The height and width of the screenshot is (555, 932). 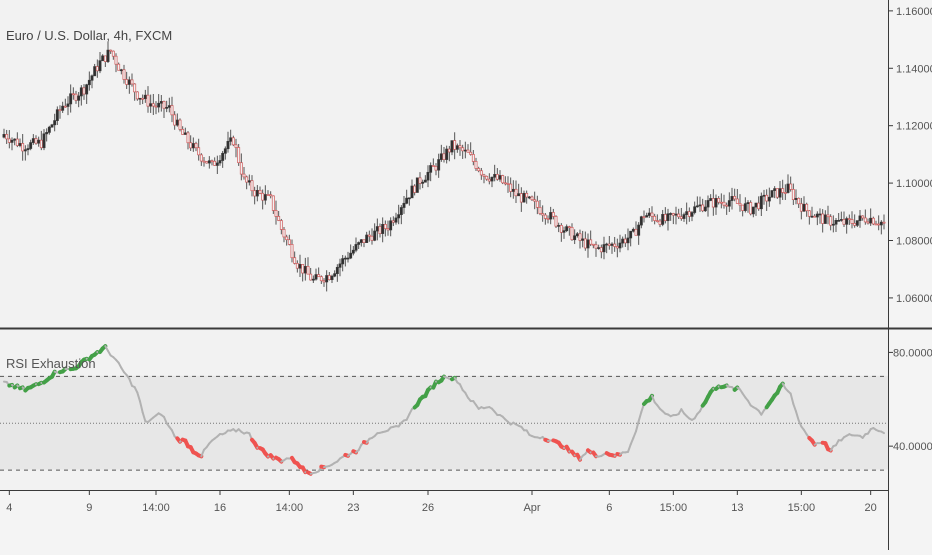 I want to click on time-tick-label: 14:00, so click(x=156, y=508).